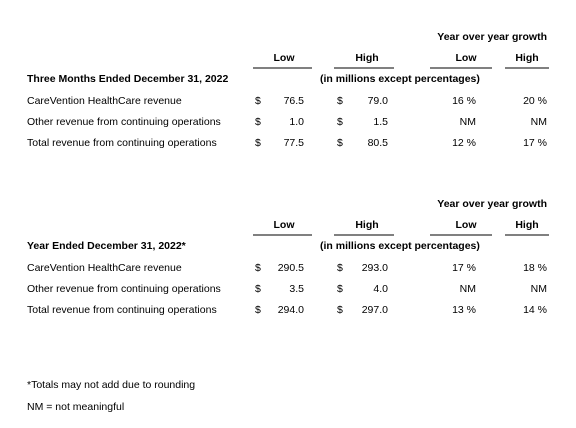 Image resolution: width=576 pixels, height=428 pixels. What do you see at coordinates (378, 101) in the screenshot?
I see `high-value: 79.0` at bounding box center [378, 101].